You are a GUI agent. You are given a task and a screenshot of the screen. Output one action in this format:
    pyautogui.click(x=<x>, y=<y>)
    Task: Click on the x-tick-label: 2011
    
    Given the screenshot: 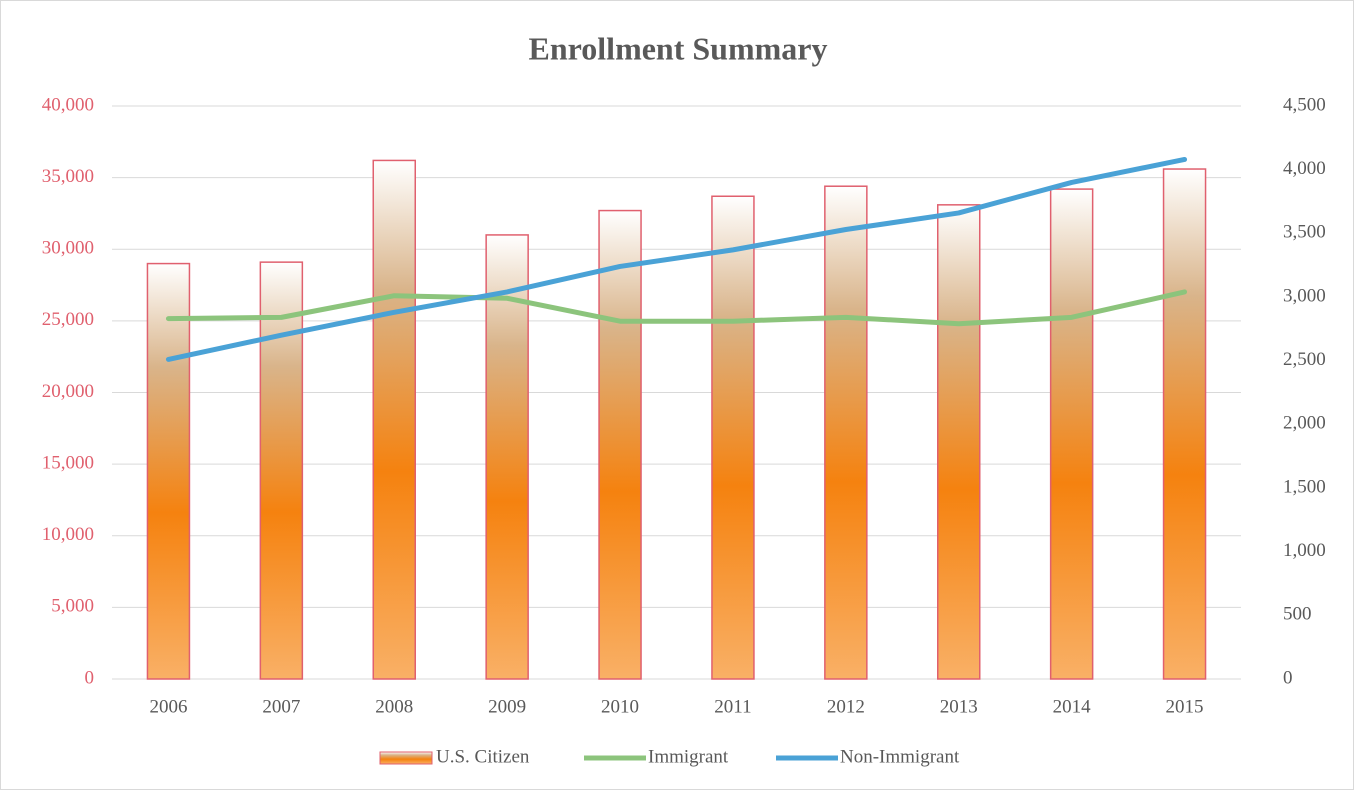 What is the action you would take?
    pyautogui.click(x=732, y=706)
    